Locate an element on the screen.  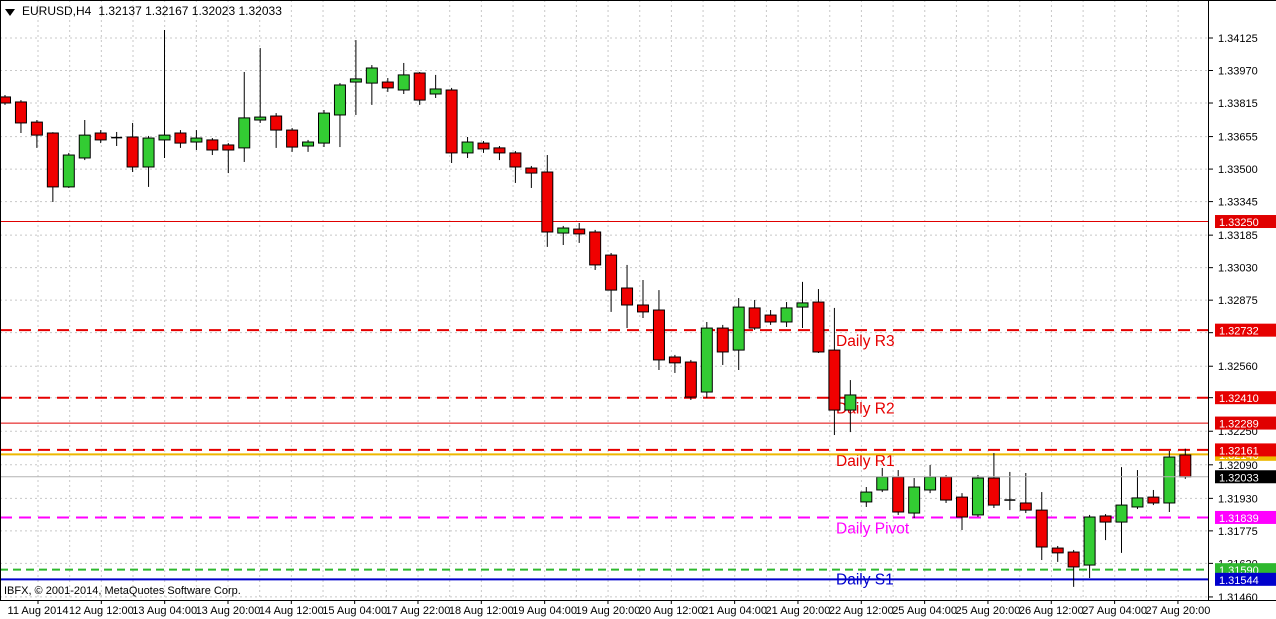
price-tick-label: 1.33815 is located at coordinates (1238, 104).